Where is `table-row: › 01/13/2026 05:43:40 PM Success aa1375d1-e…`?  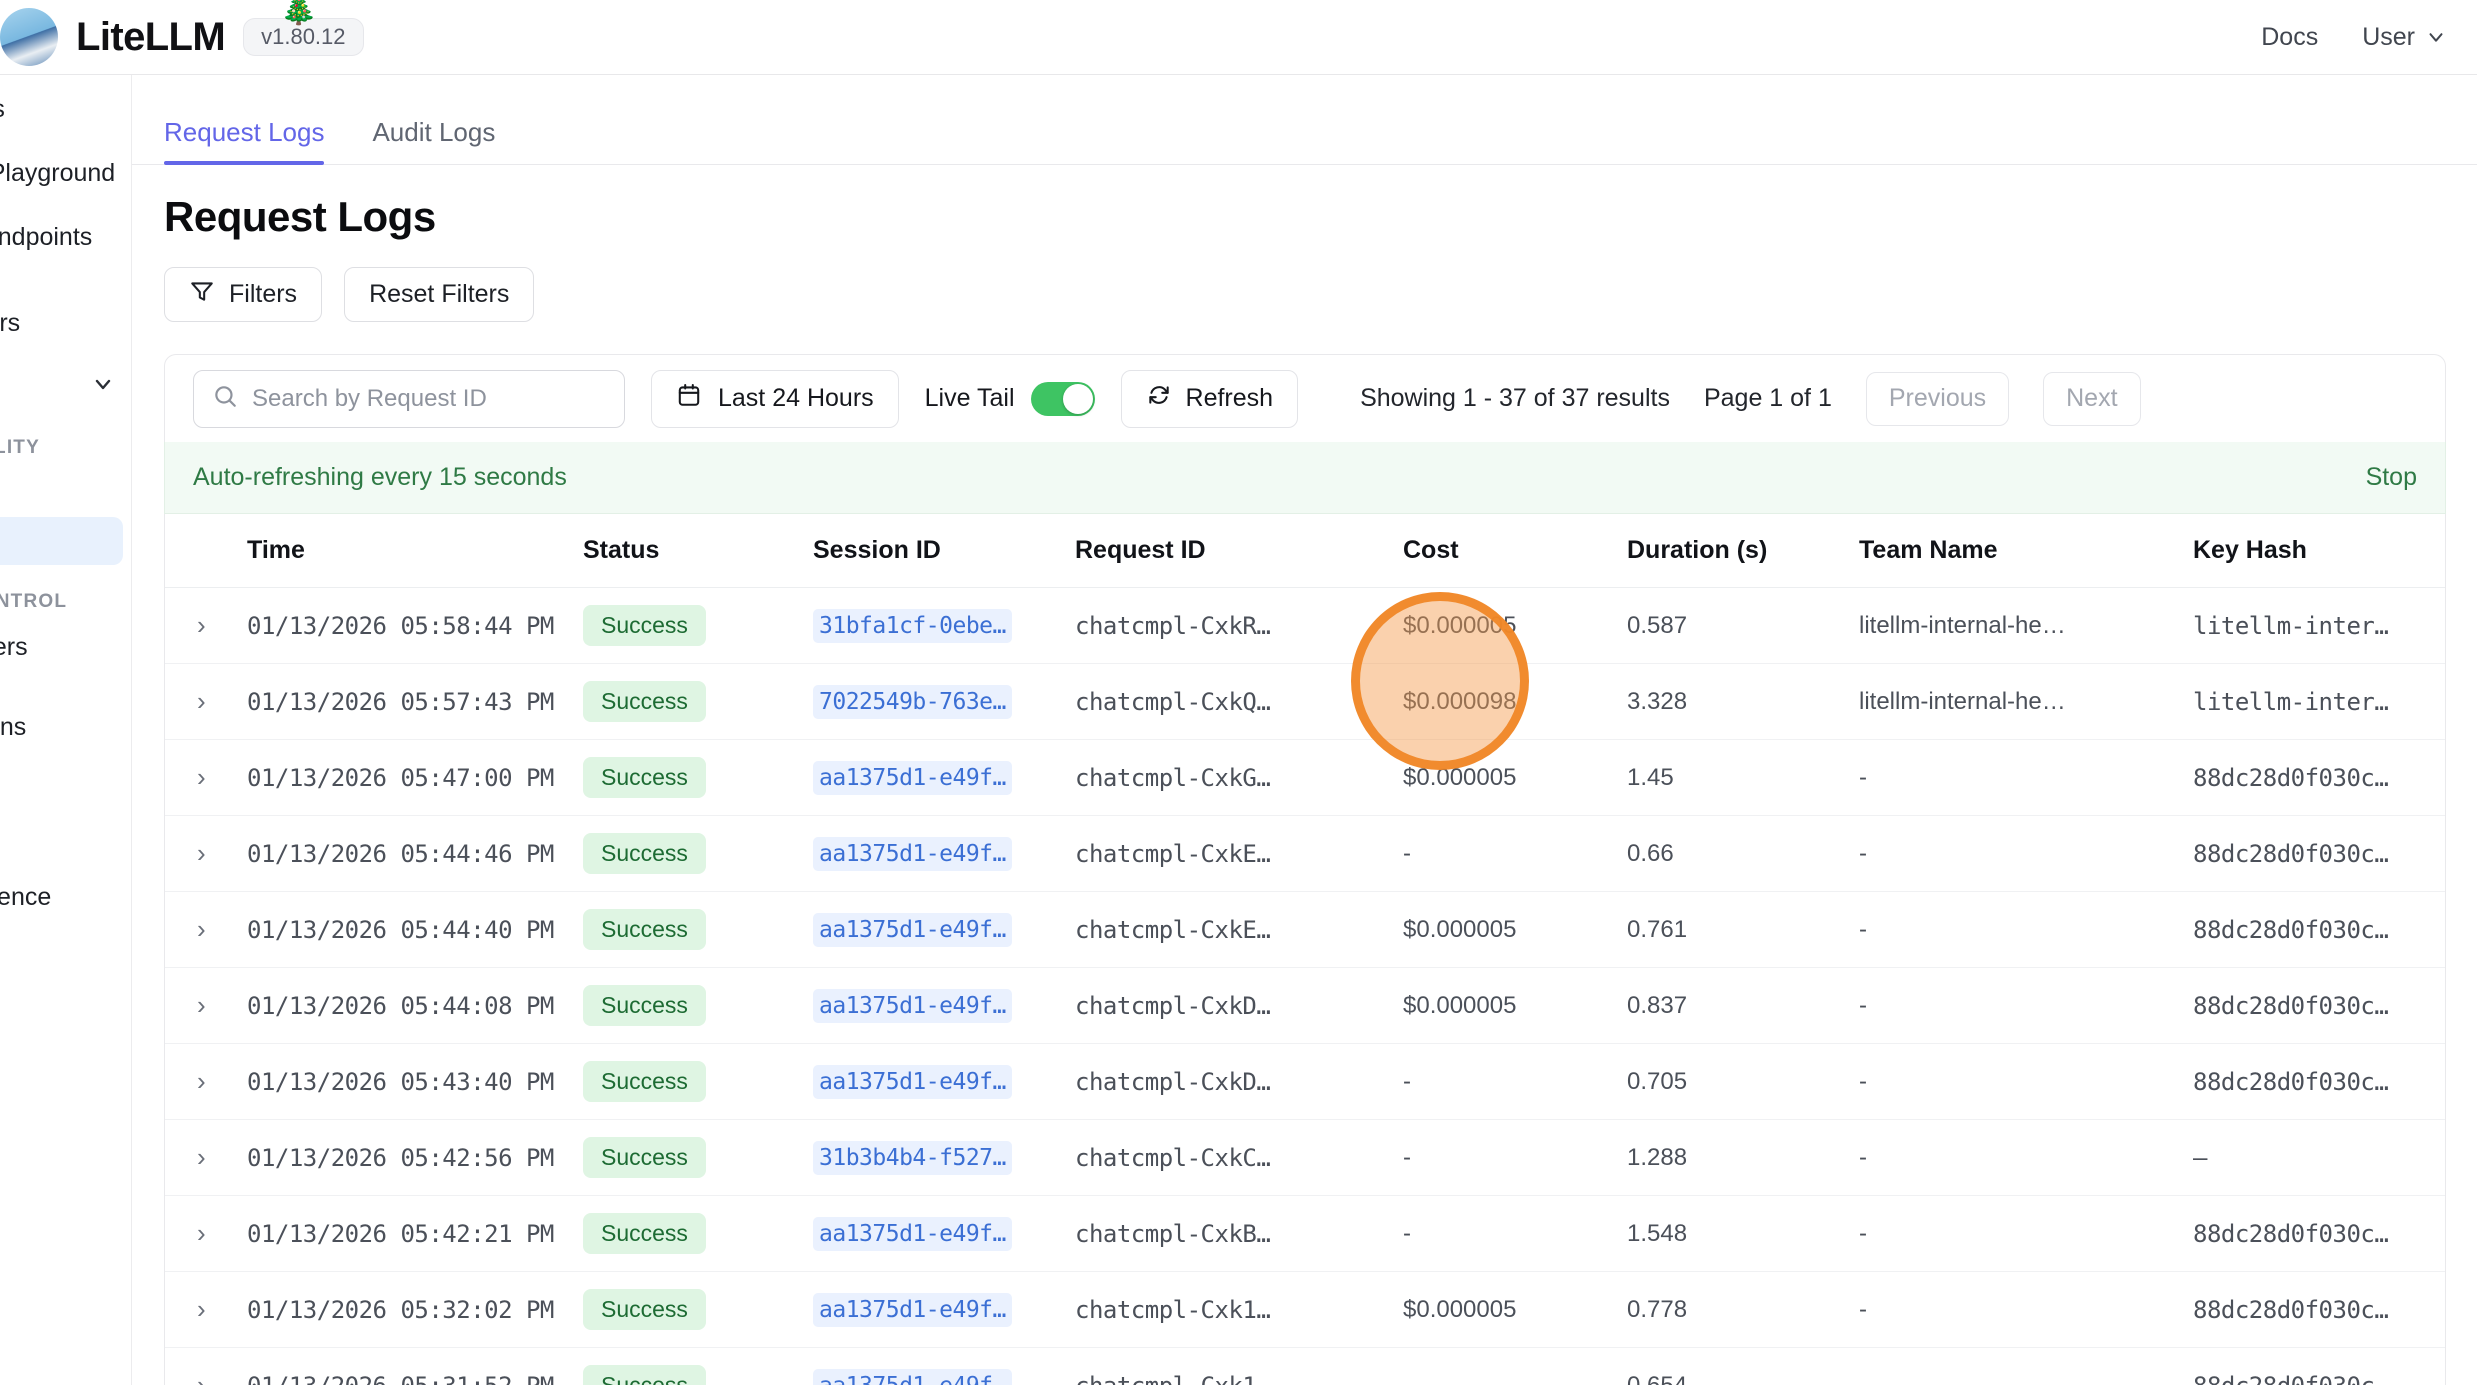
table-row: › 01/13/2026 05:43:40 PM Success aa1375d1-e… is located at coordinates (1305, 1081).